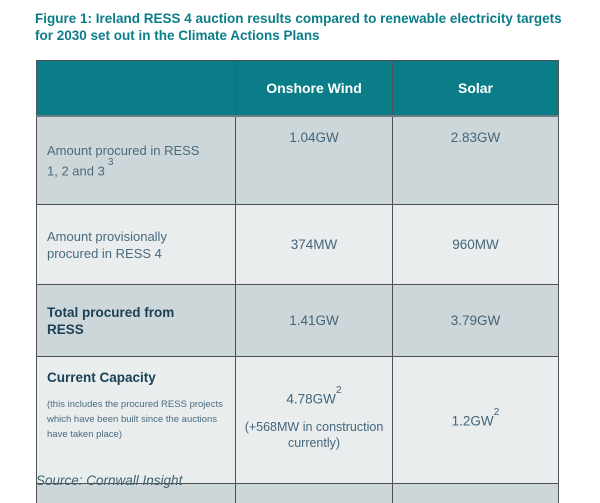  What do you see at coordinates (338, 389) in the screenshot?
I see `footnote-marker-2-onshore: 2` at bounding box center [338, 389].